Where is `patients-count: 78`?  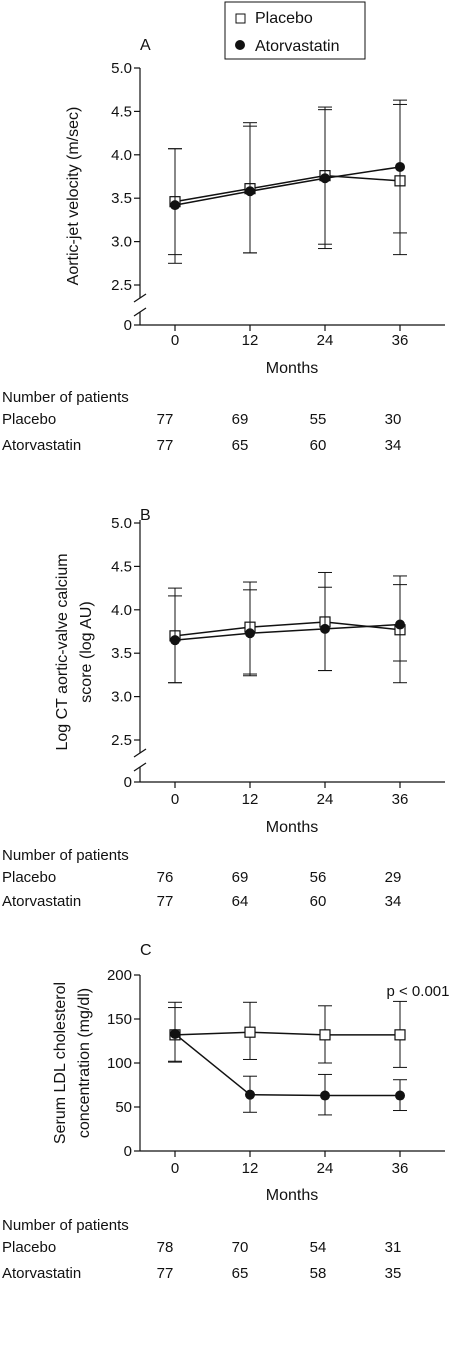 patients-count: 78 is located at coordinates (165, 1247).